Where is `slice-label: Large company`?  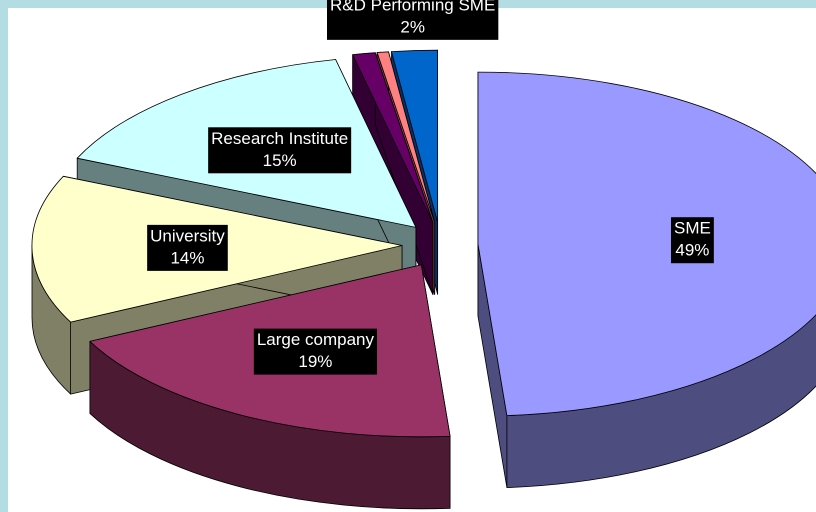 slice-label: Large company is located at coordinates (316, 339).